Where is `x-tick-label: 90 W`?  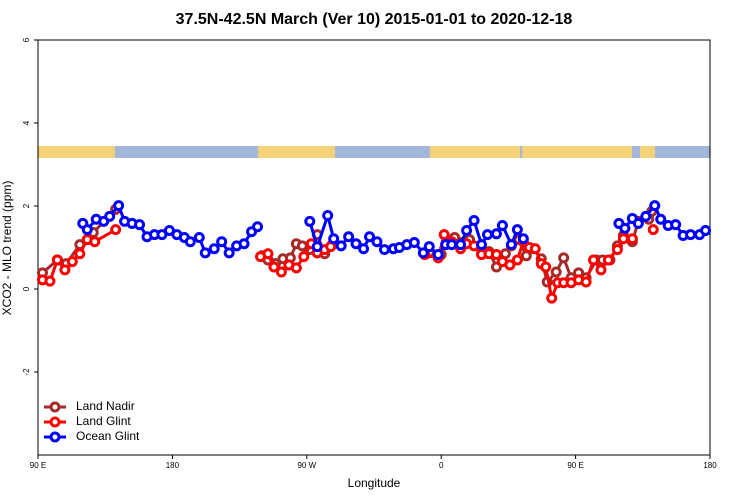
x-tick-label: 90 W is located at coordinates (306, 465).